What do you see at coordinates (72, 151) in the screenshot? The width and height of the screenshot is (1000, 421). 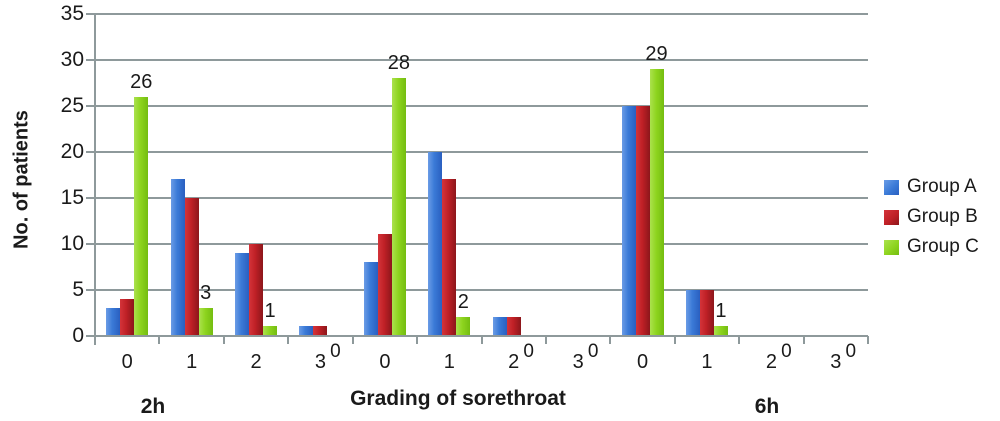 I see `y-tick-label: 20` at bounding box center [72, 151].